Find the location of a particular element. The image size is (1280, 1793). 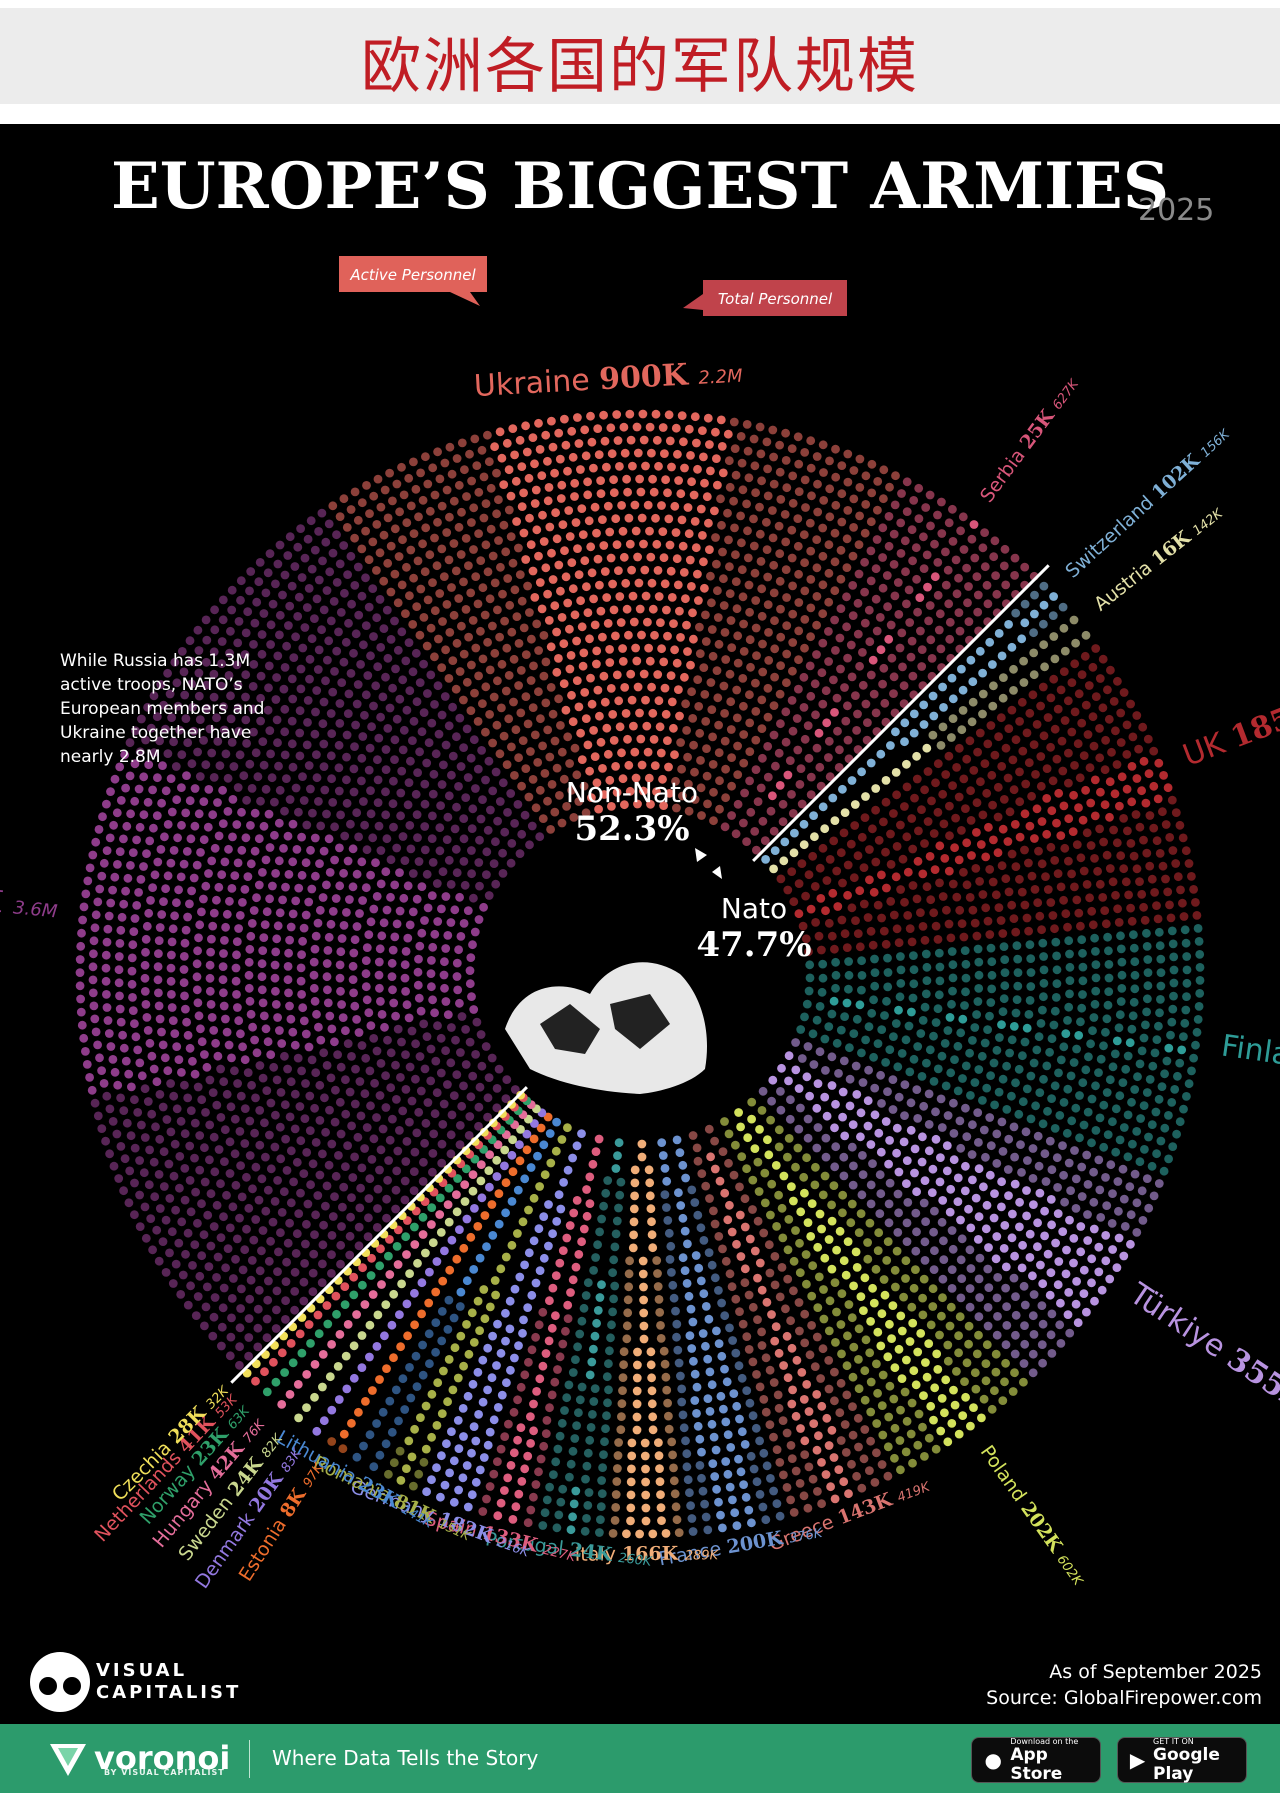

dot-france is located at coordinates (690, 1505).